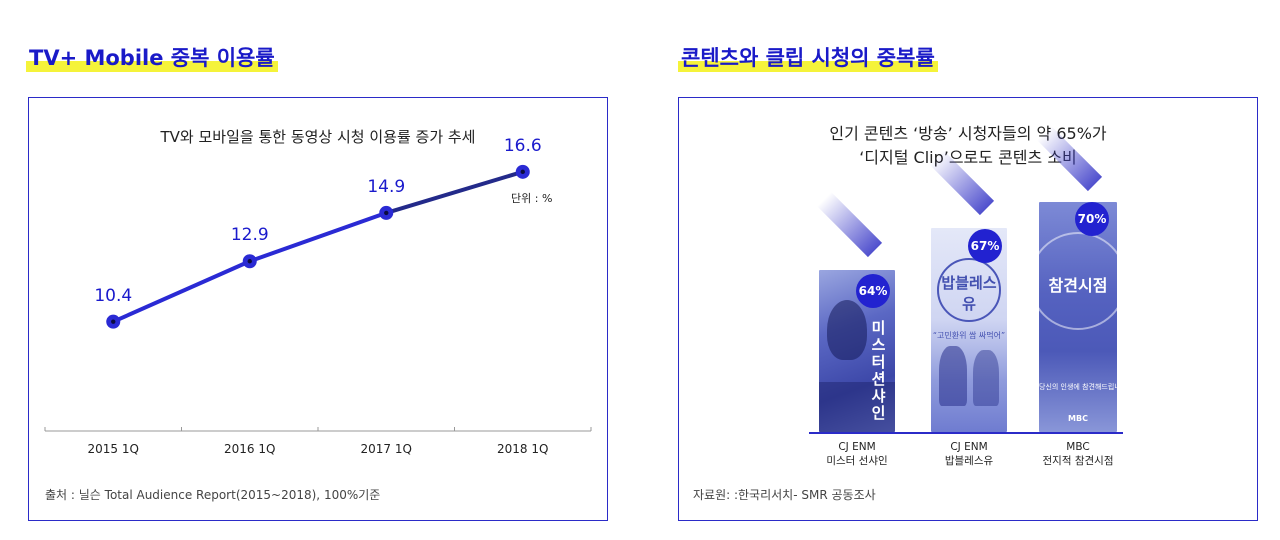 This screenshot has width=1280, height=540. Describe the element at coordinates (968, 157) in the screenshot. I see `headline-line2: ‘디지털 Clip’으로도 콘텐츠 소비` at that location.